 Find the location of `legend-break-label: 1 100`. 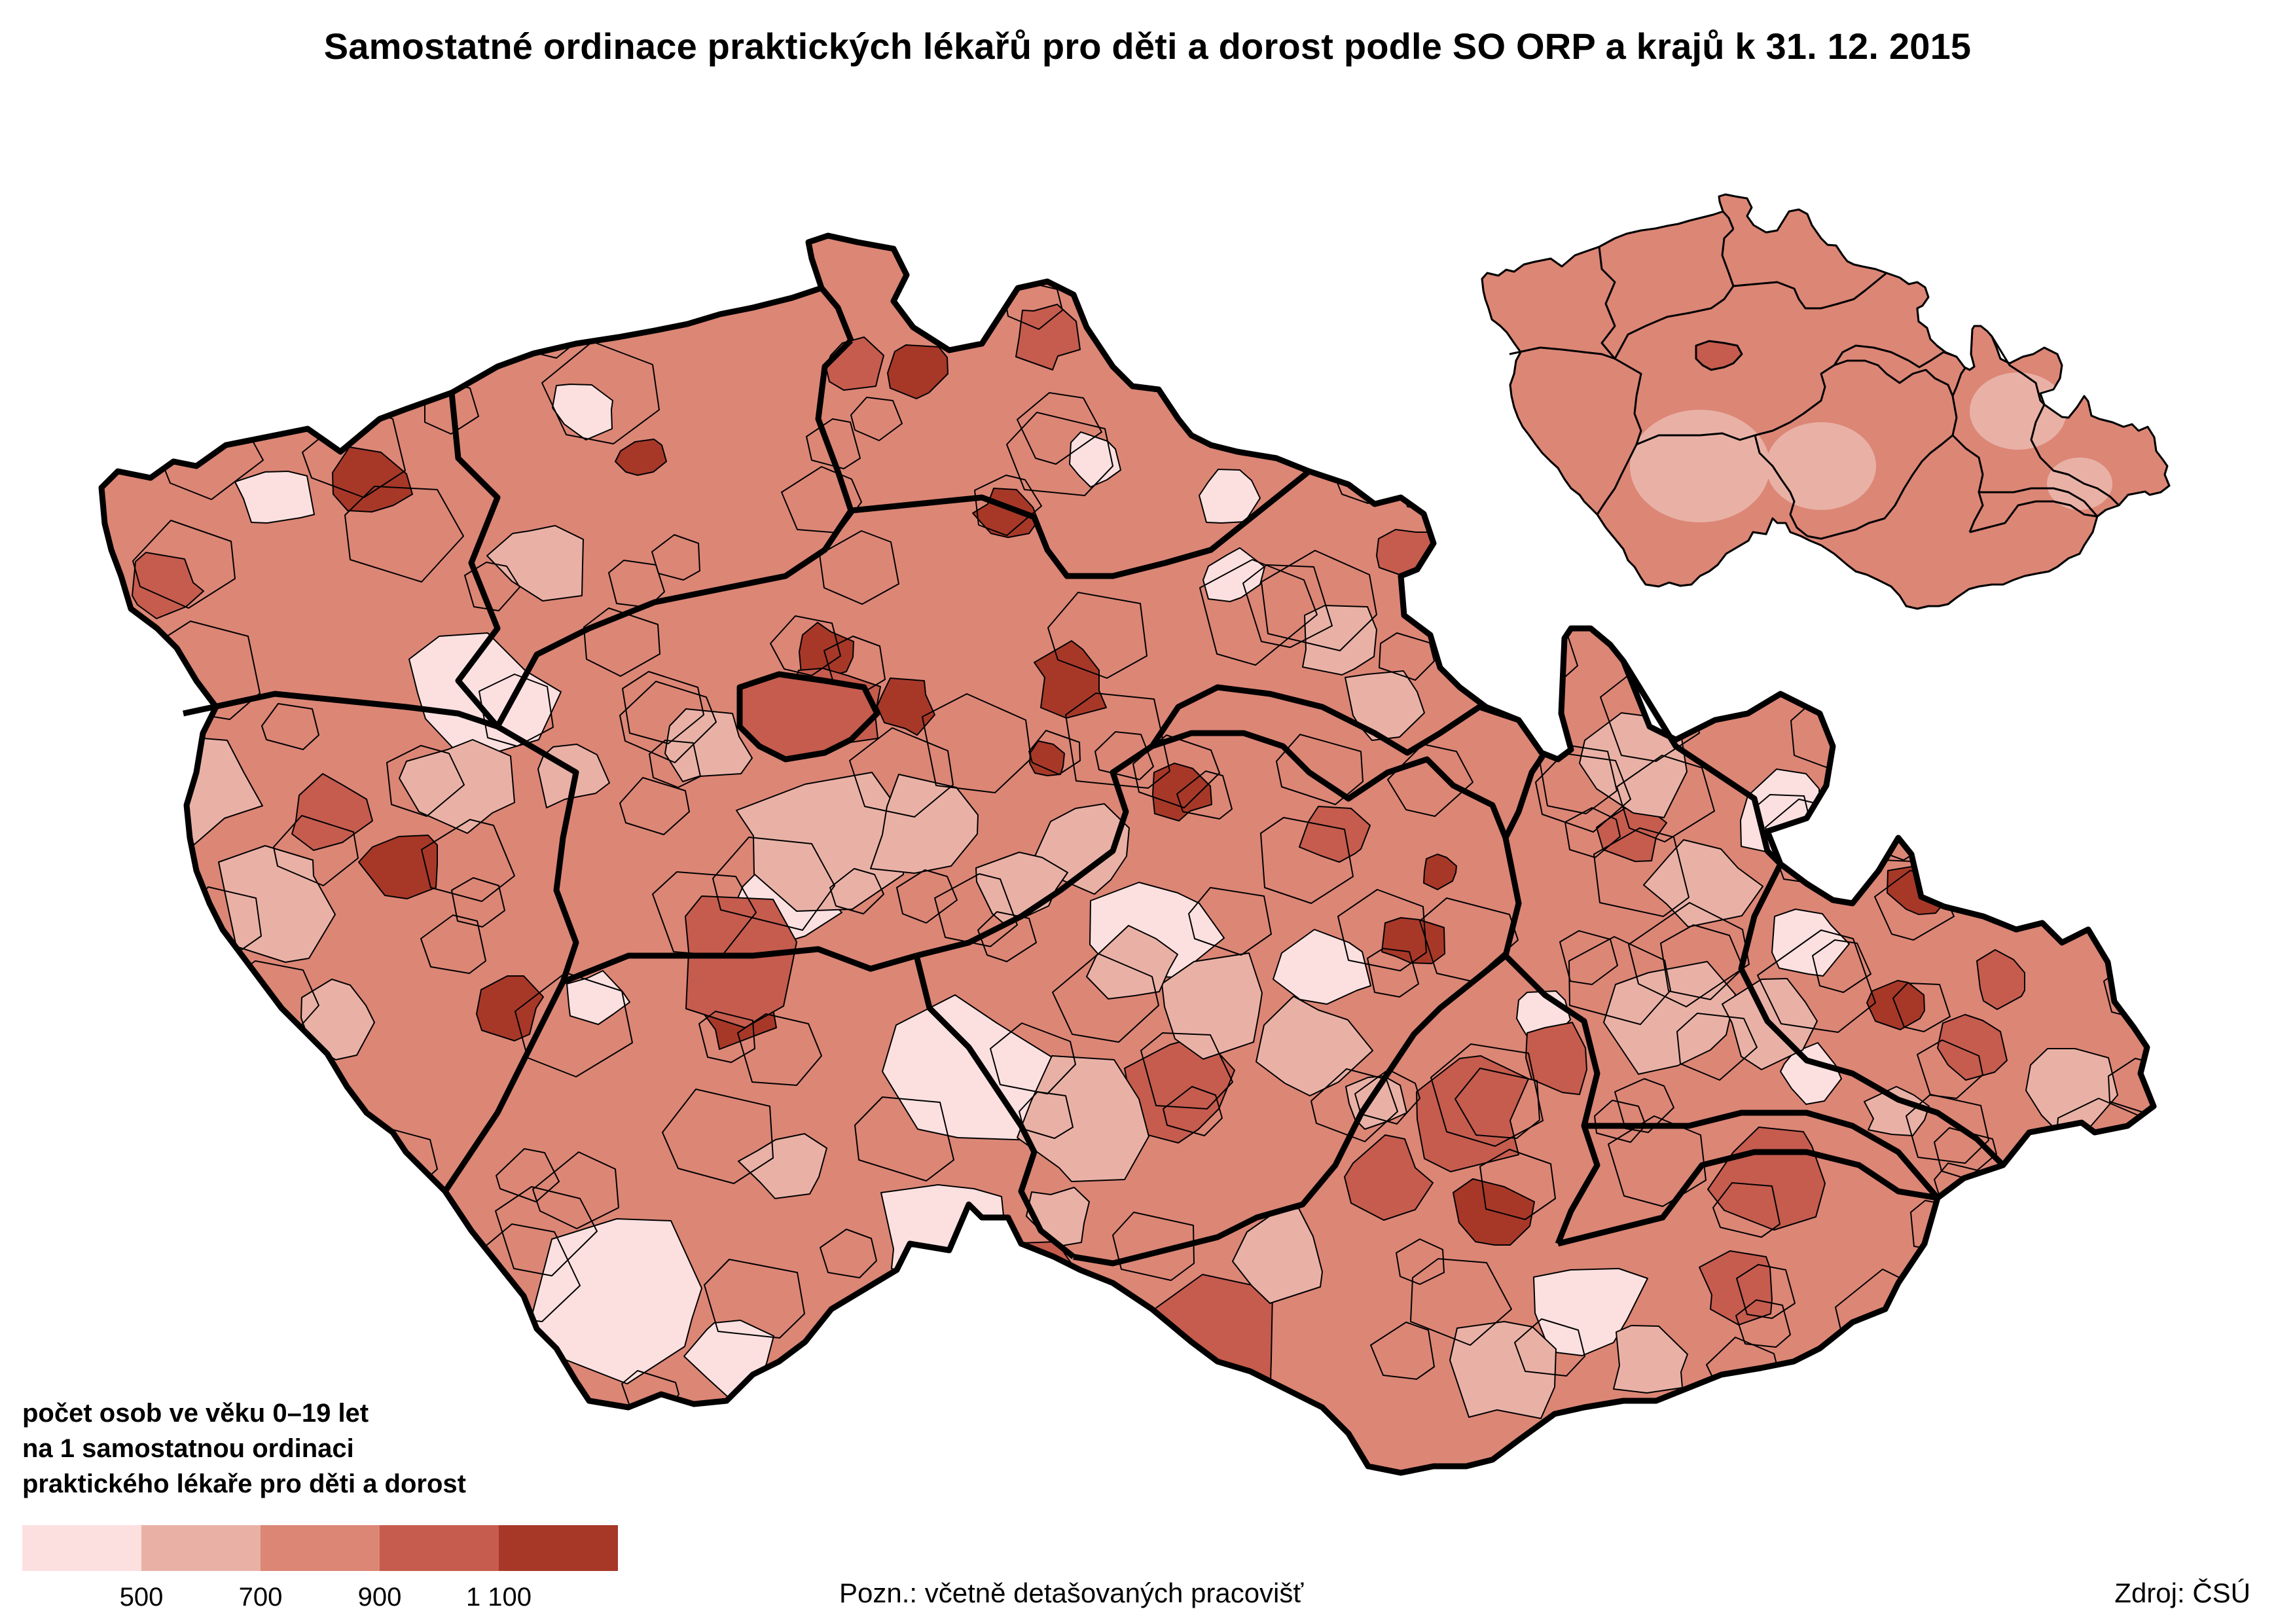

legend-break-label: 1 100 is located at coordinates (499, 1597).